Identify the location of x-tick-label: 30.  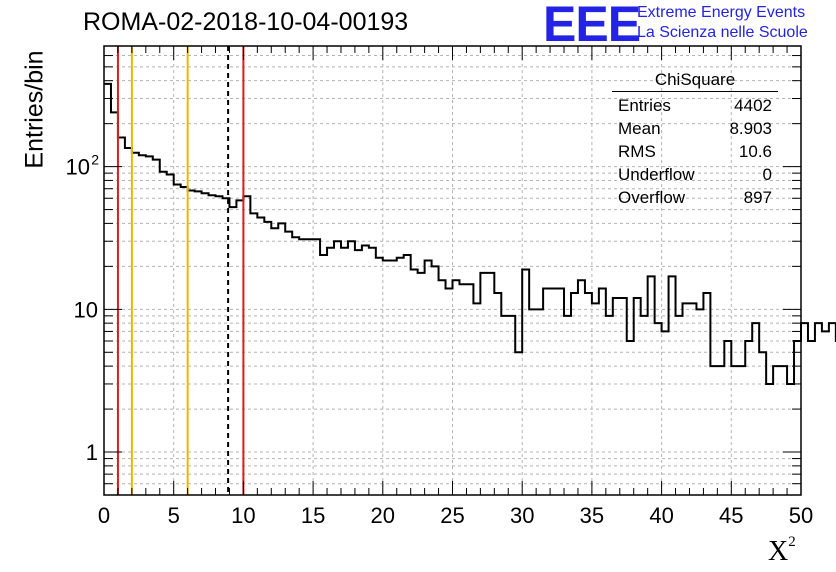
(522, 515).